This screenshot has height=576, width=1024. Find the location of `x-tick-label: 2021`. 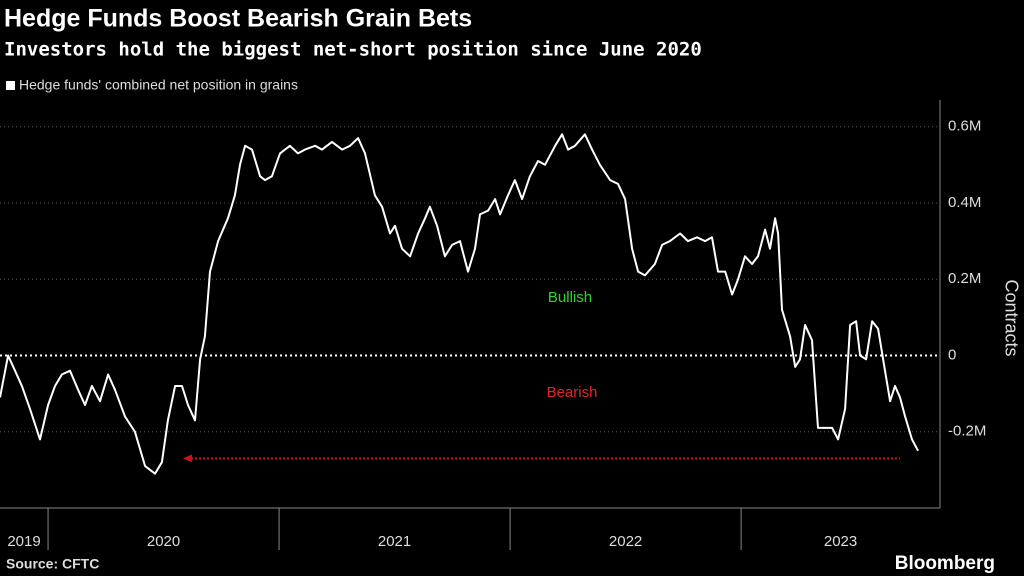

x-tick-label: 2021 is located at coordinates (394, 541).